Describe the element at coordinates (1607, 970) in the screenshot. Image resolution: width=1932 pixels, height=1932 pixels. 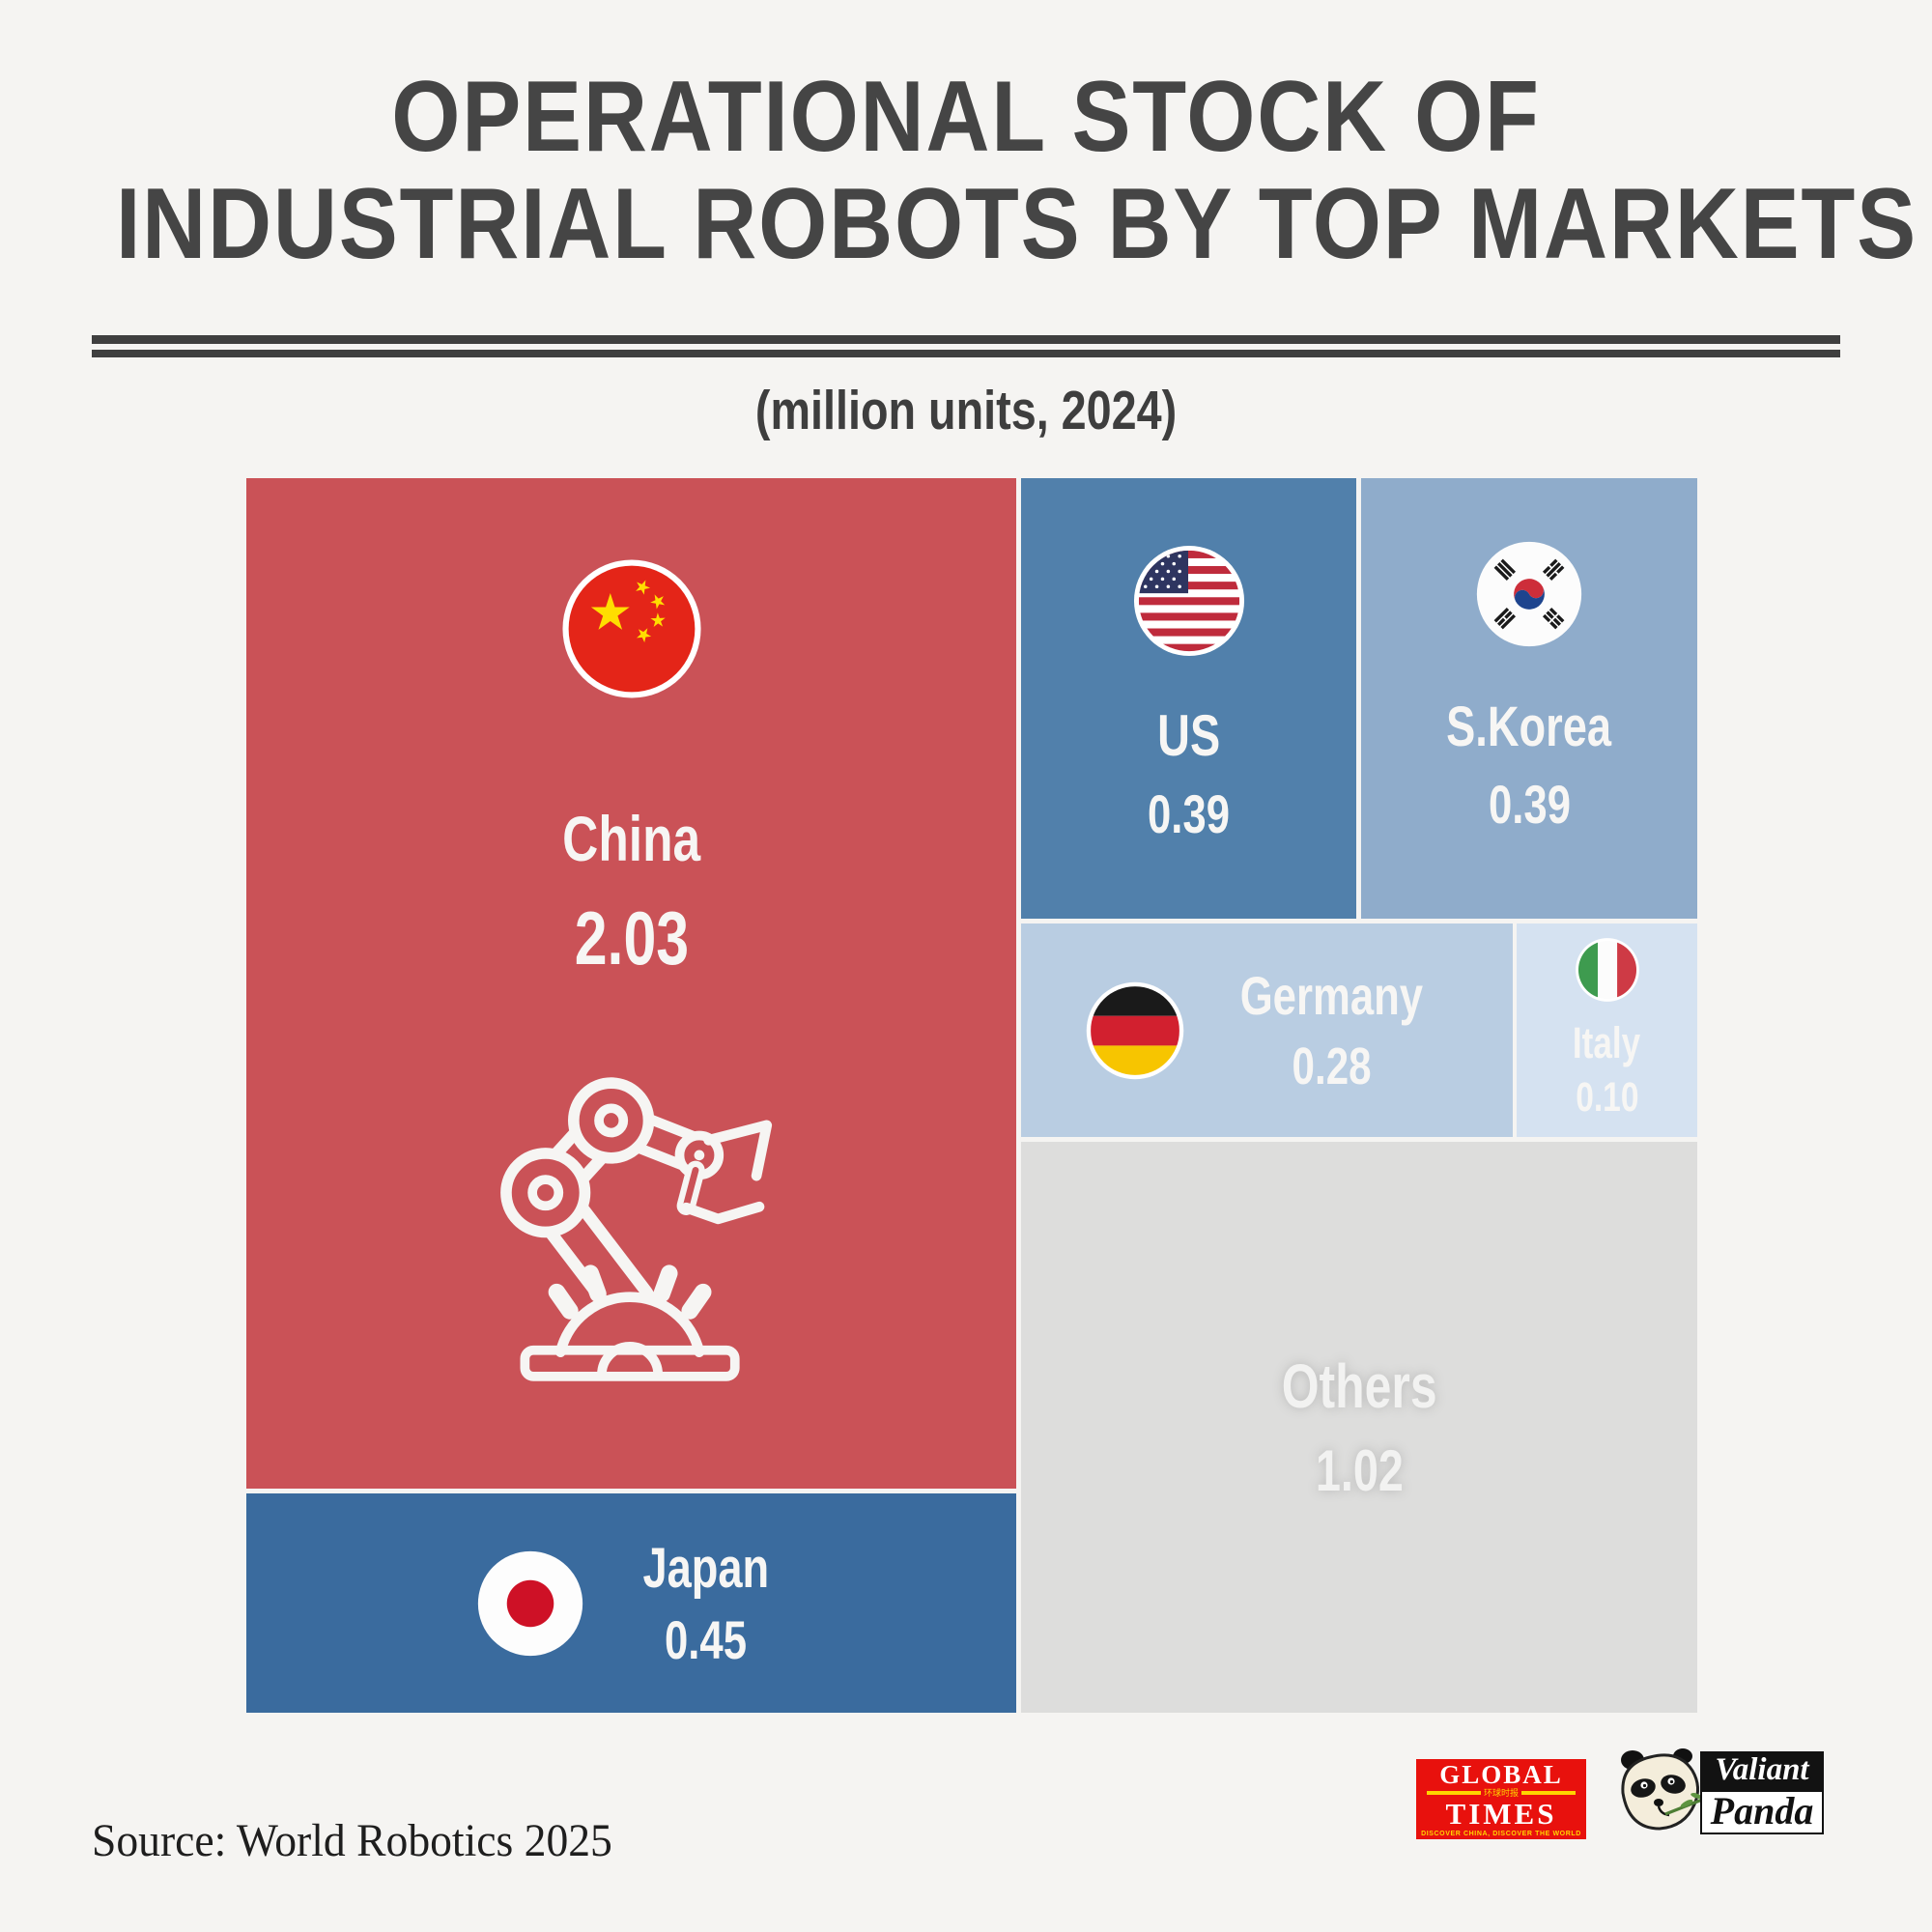
I see `italy-flag-icon` at that location.